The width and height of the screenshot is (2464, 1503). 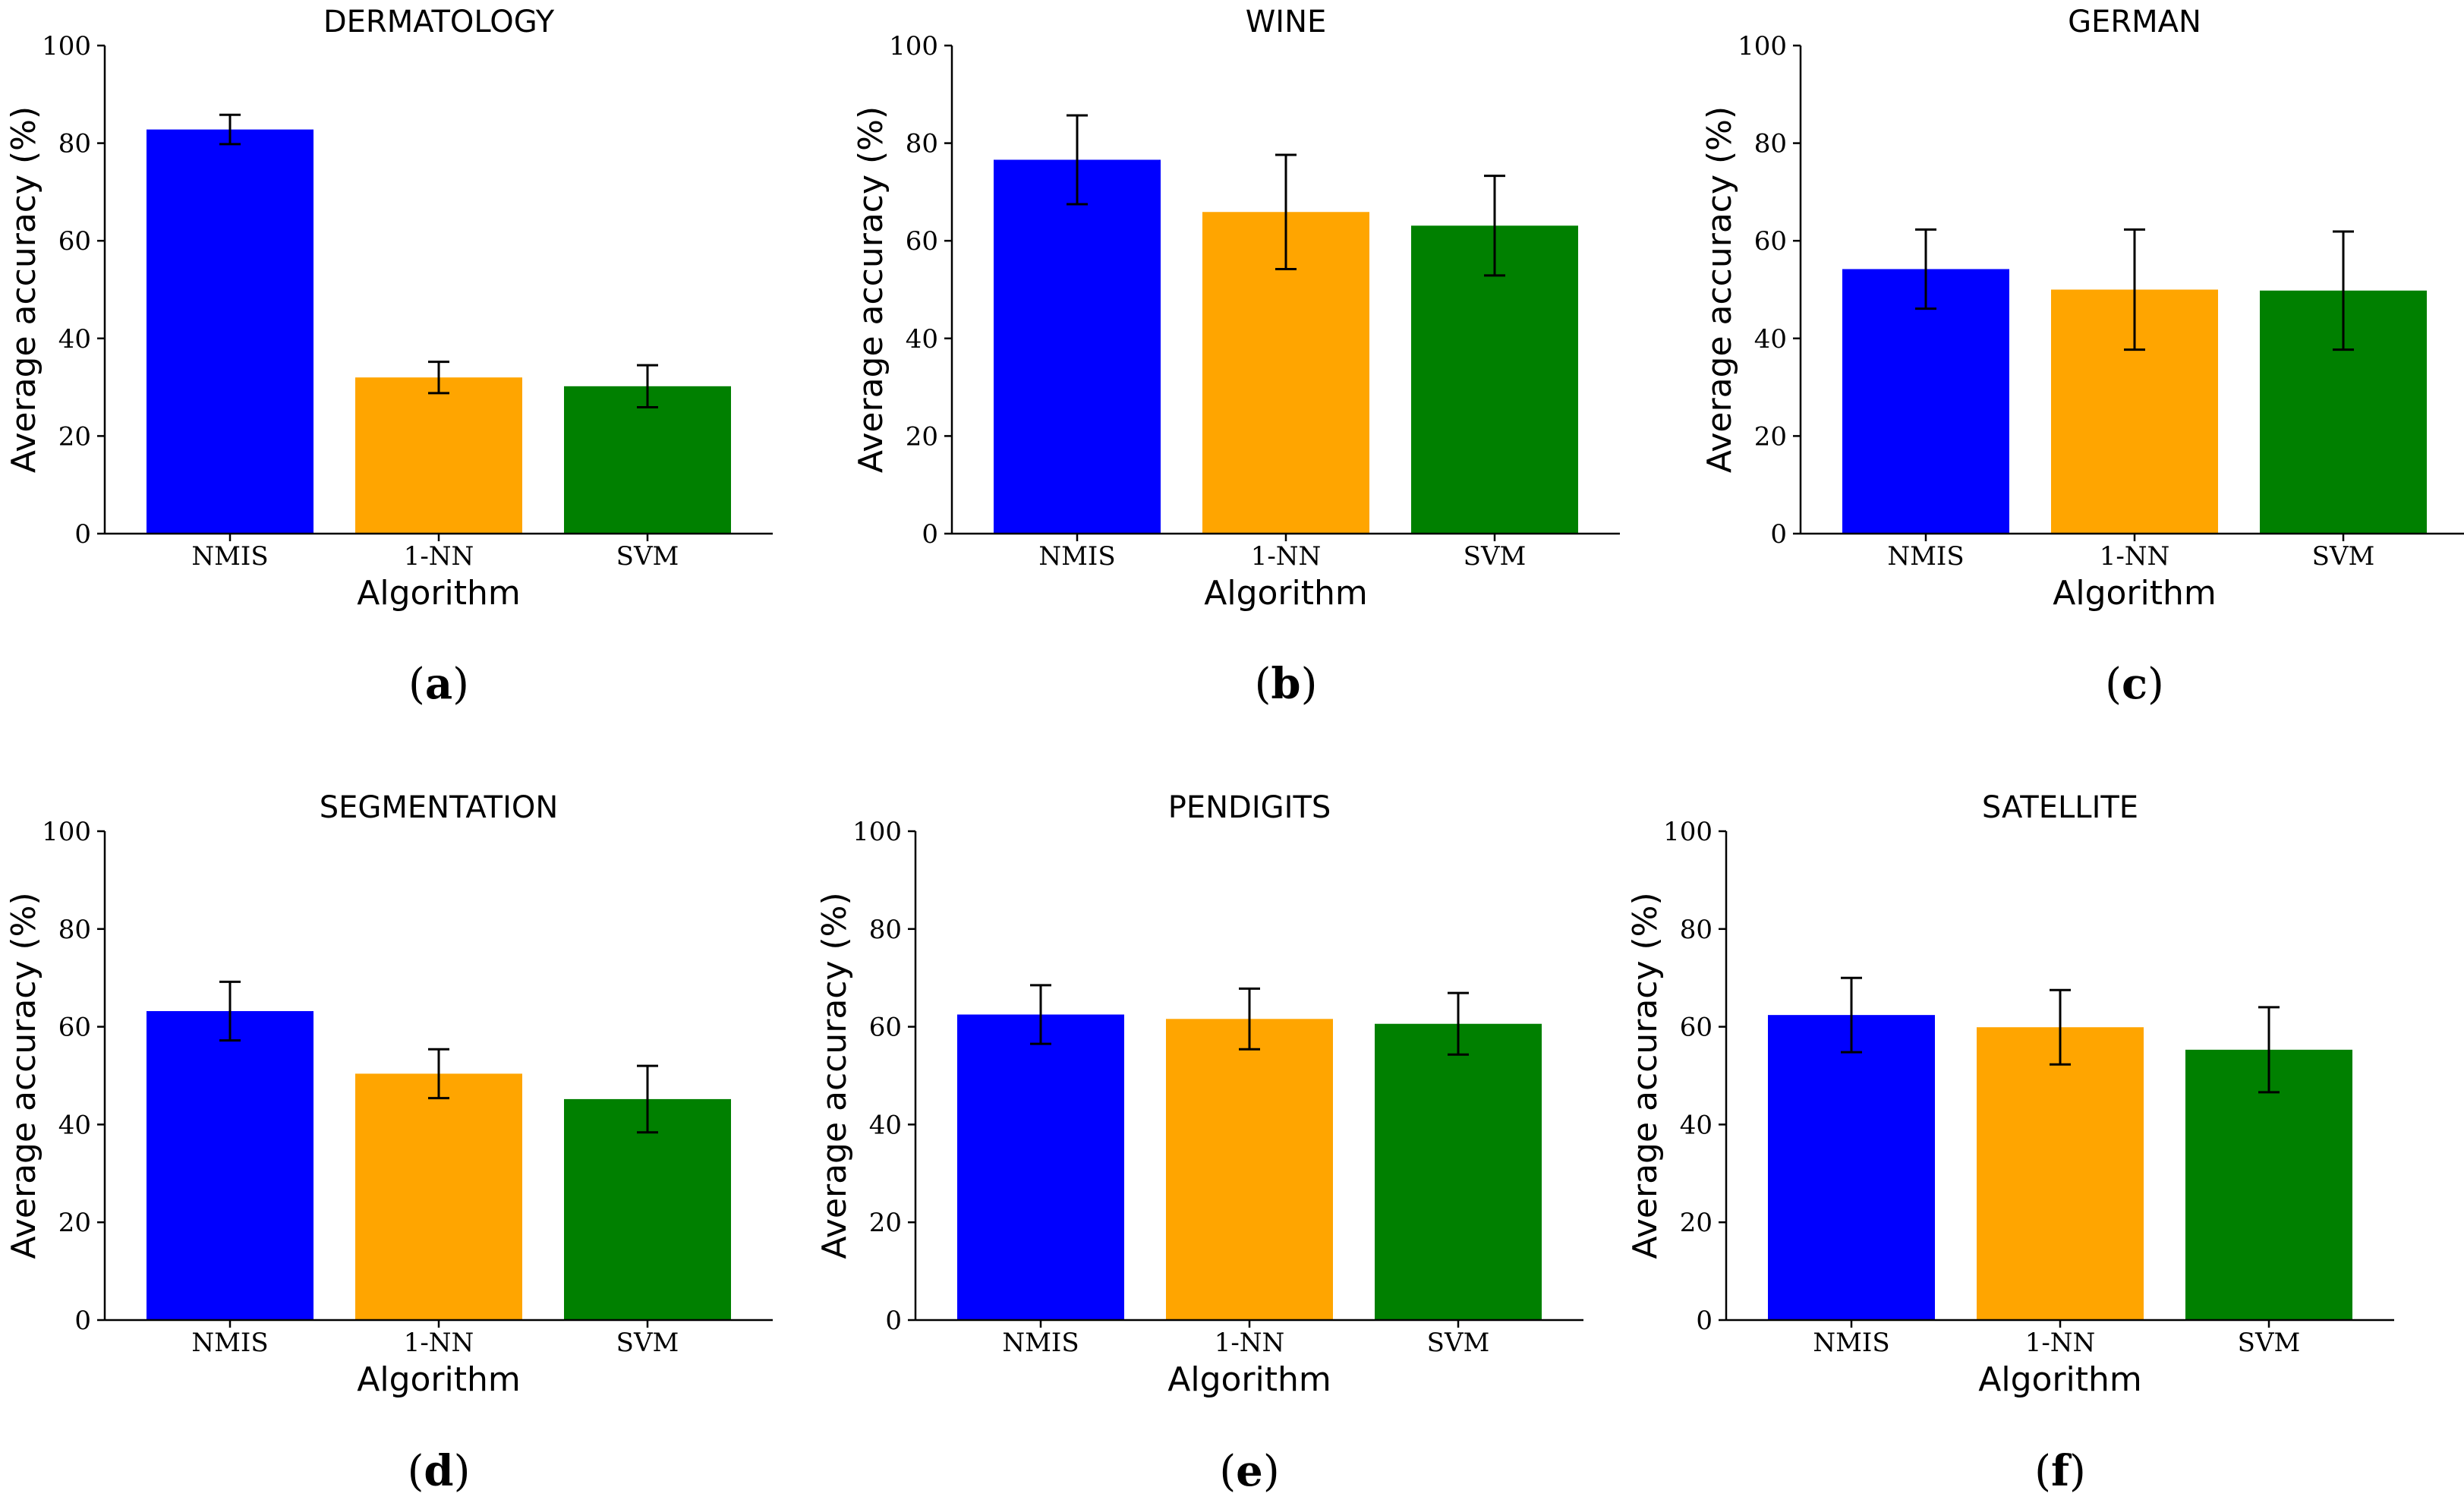 I want to click on panel-label: (d), so click(x=440, y=1471).